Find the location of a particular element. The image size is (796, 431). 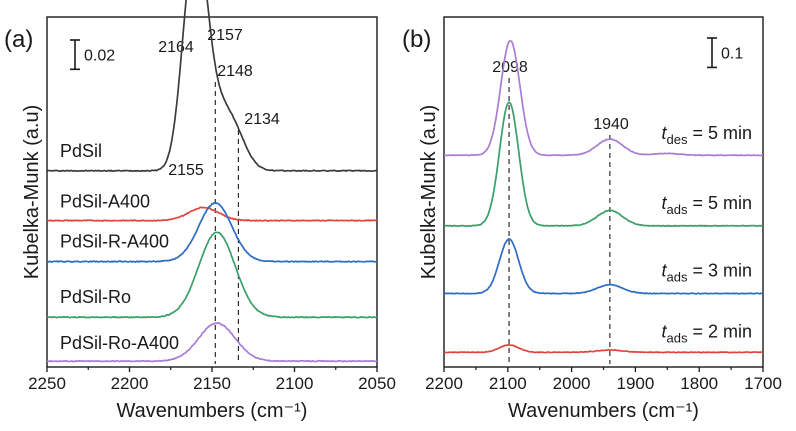

x-tick-label: 1700 is located at coordinates (763, 383).